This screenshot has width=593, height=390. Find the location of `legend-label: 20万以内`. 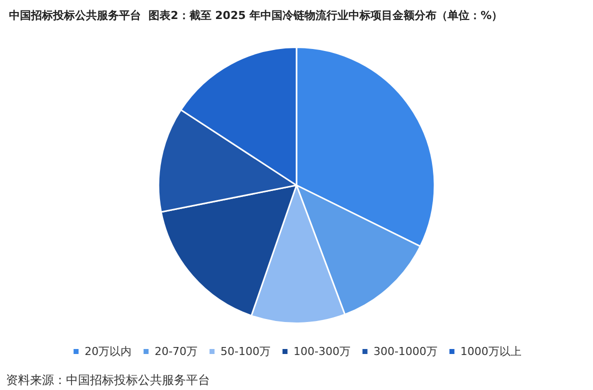

legend-label: 20万以内 is located at coordinates (108, 351).